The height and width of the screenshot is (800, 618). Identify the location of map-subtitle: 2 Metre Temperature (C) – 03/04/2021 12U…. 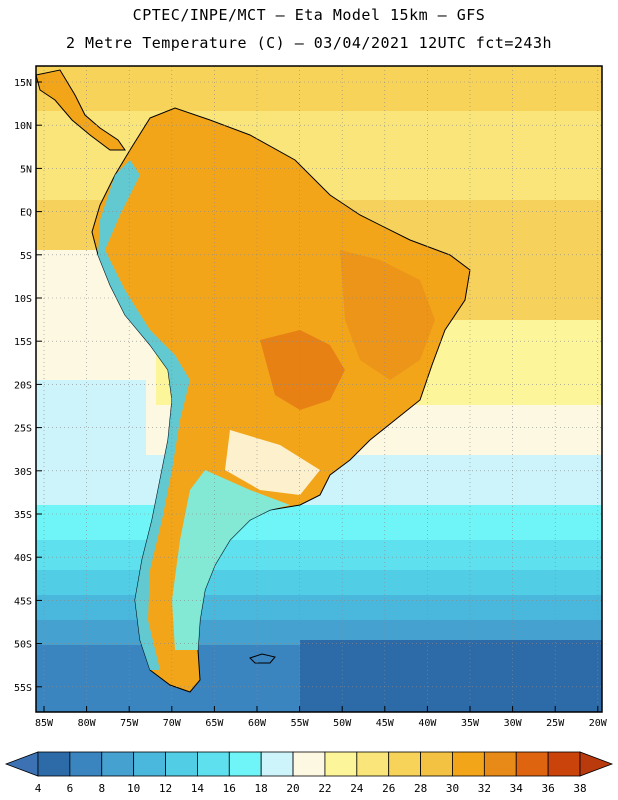
(309, 43).